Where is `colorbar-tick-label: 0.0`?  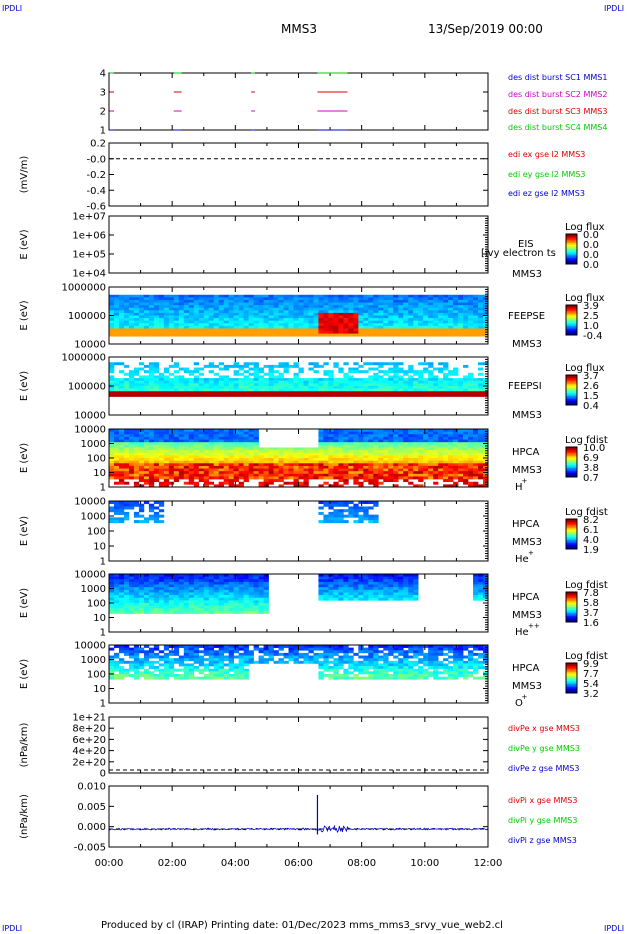
colorbar-tick-label: 0.0 is located at coordinates (591, 235).